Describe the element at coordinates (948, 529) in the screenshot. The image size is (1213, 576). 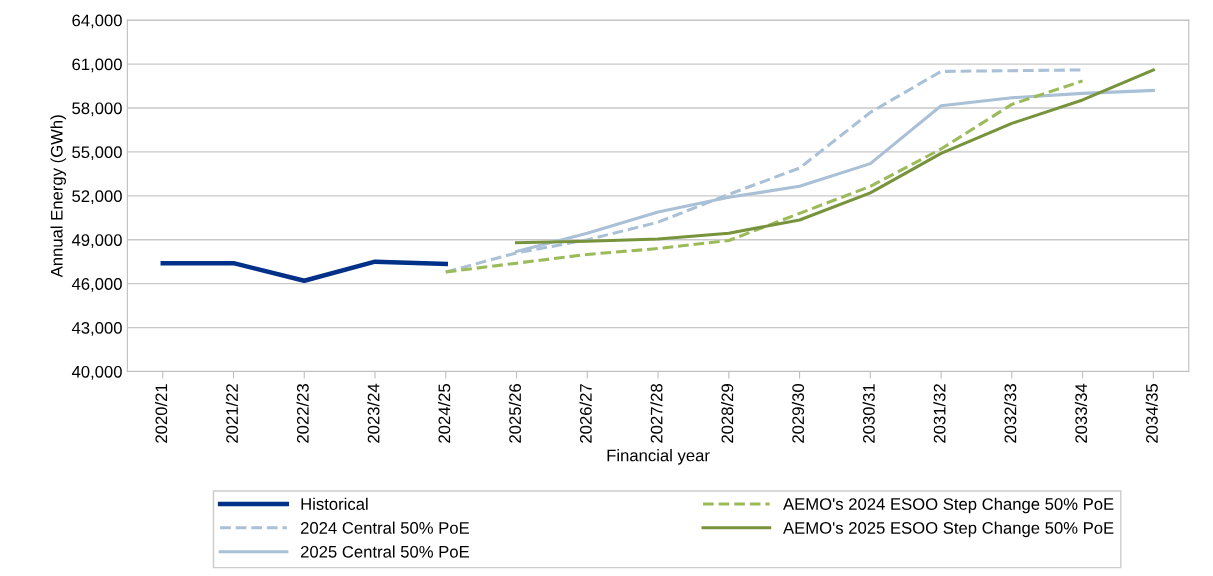
I see `legend-label: AEMO's 2025 ESOO Step Change 50% PoE` at that location.